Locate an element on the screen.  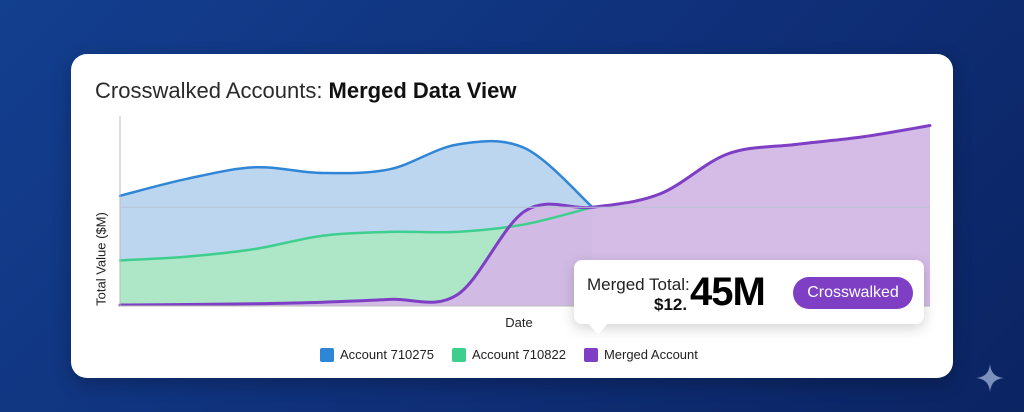
x-axis-label: Date is located at coordinates (519, 322).